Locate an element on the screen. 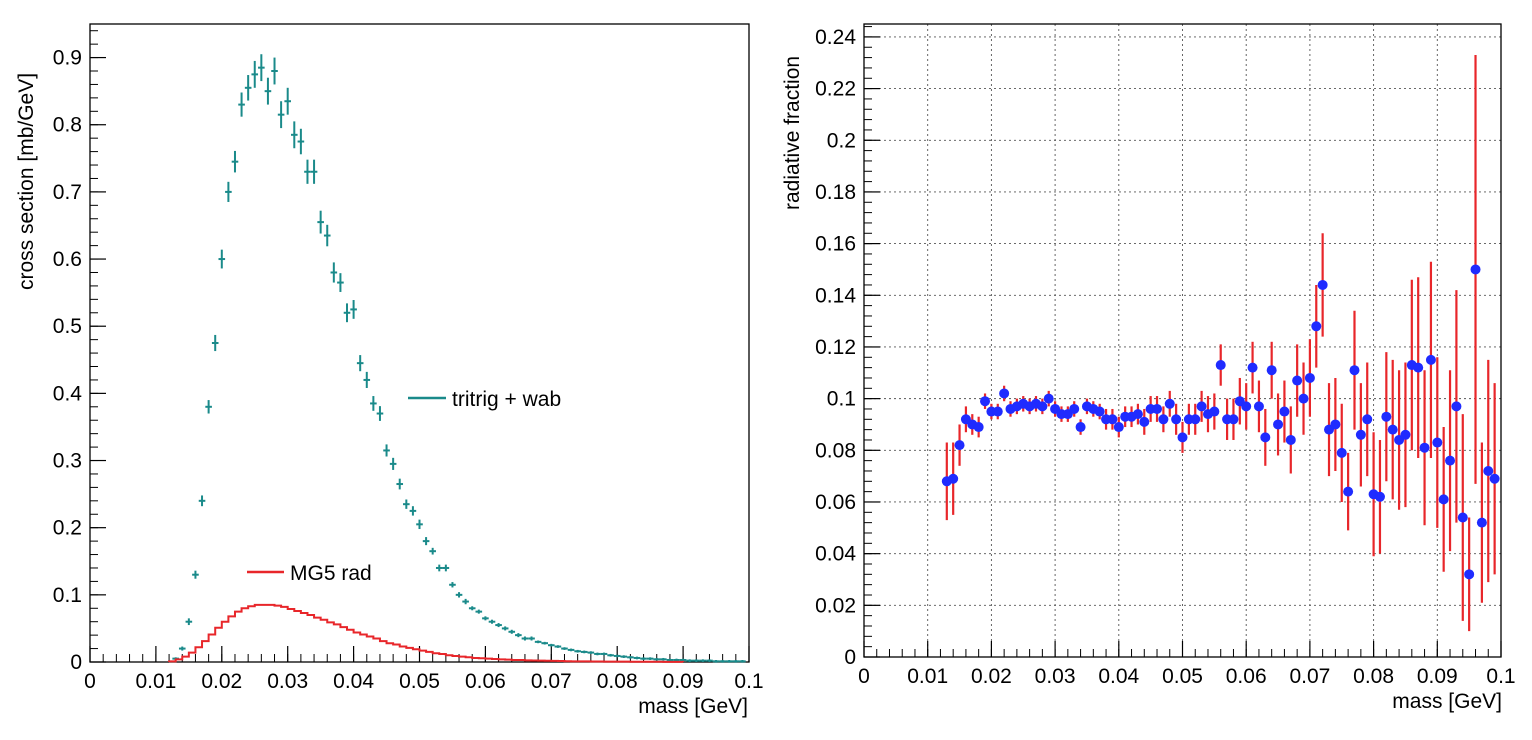 This screenshot has width=1532, height=740. right-x-axis-label: mass [GeV] is located at coordinates (1447, 701).